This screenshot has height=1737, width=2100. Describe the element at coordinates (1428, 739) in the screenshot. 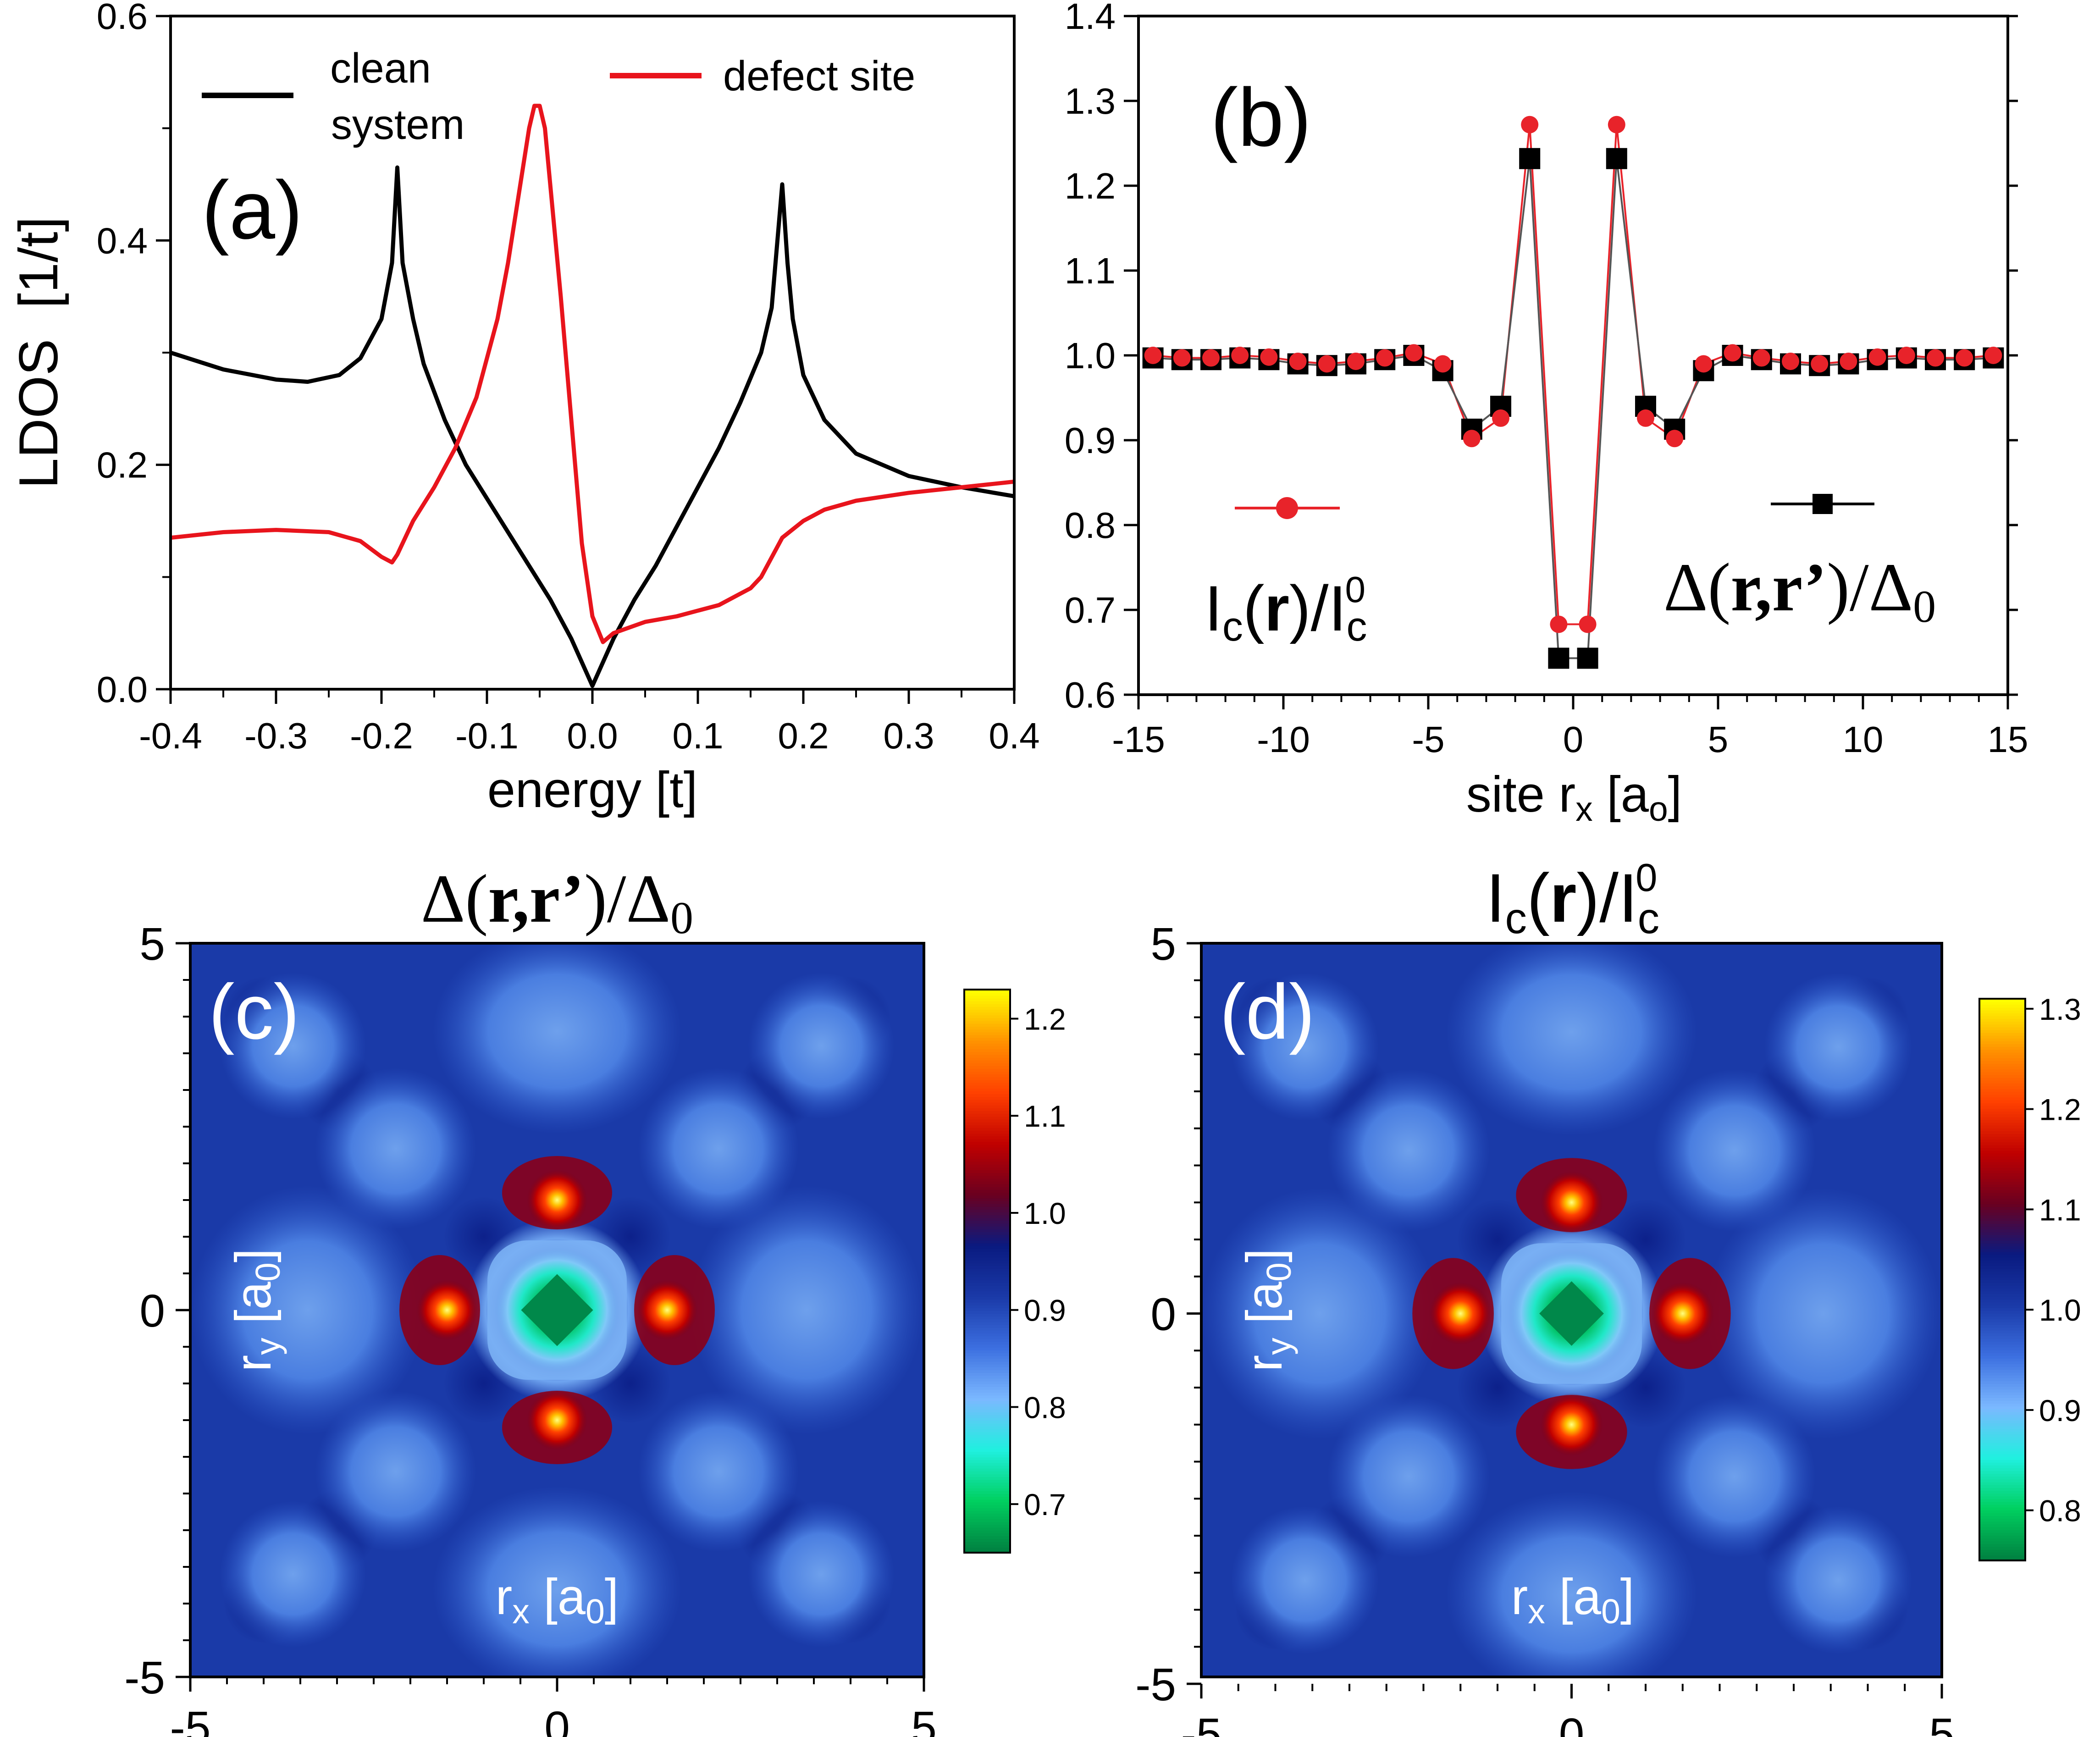

I see `panel-b-xtick-label: -5` at that location.